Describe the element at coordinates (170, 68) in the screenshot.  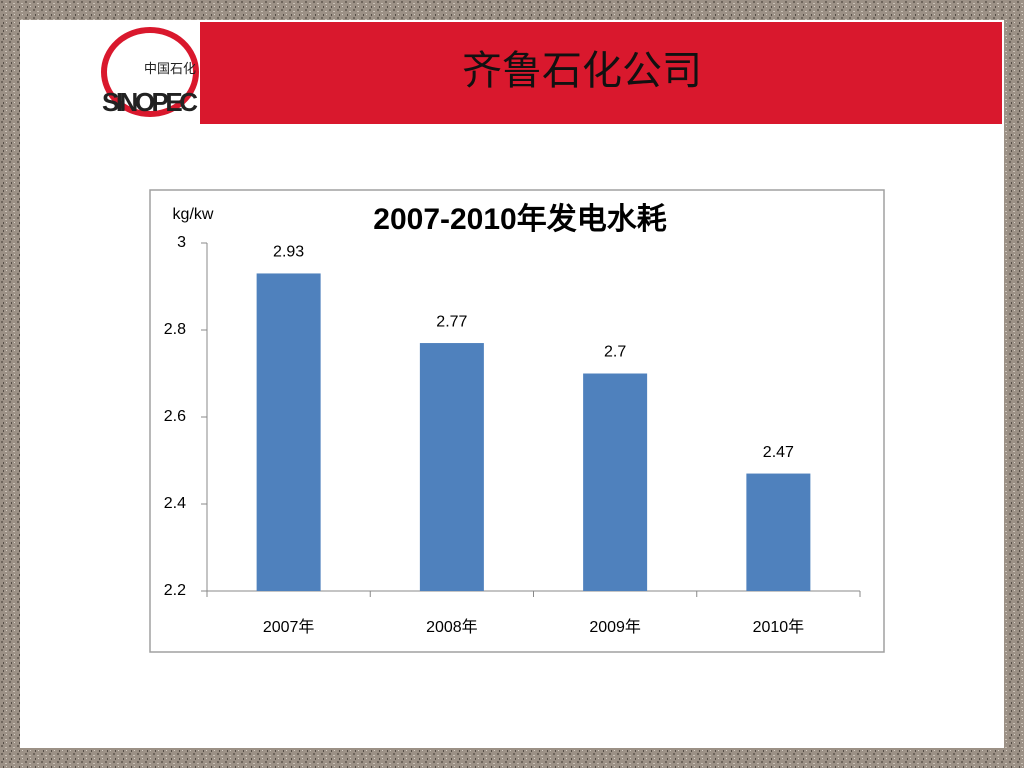
I see `logo-cn: 中国石化` at that location.